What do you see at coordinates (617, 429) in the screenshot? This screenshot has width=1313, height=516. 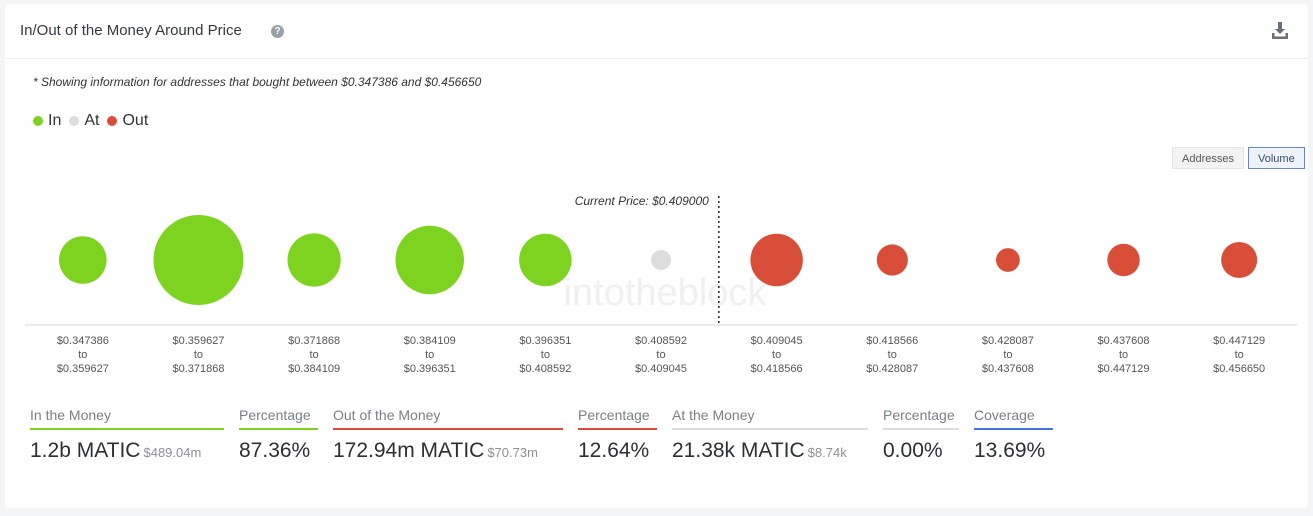 I see `stat-out-pct-line` at bounding box center [617, 429].